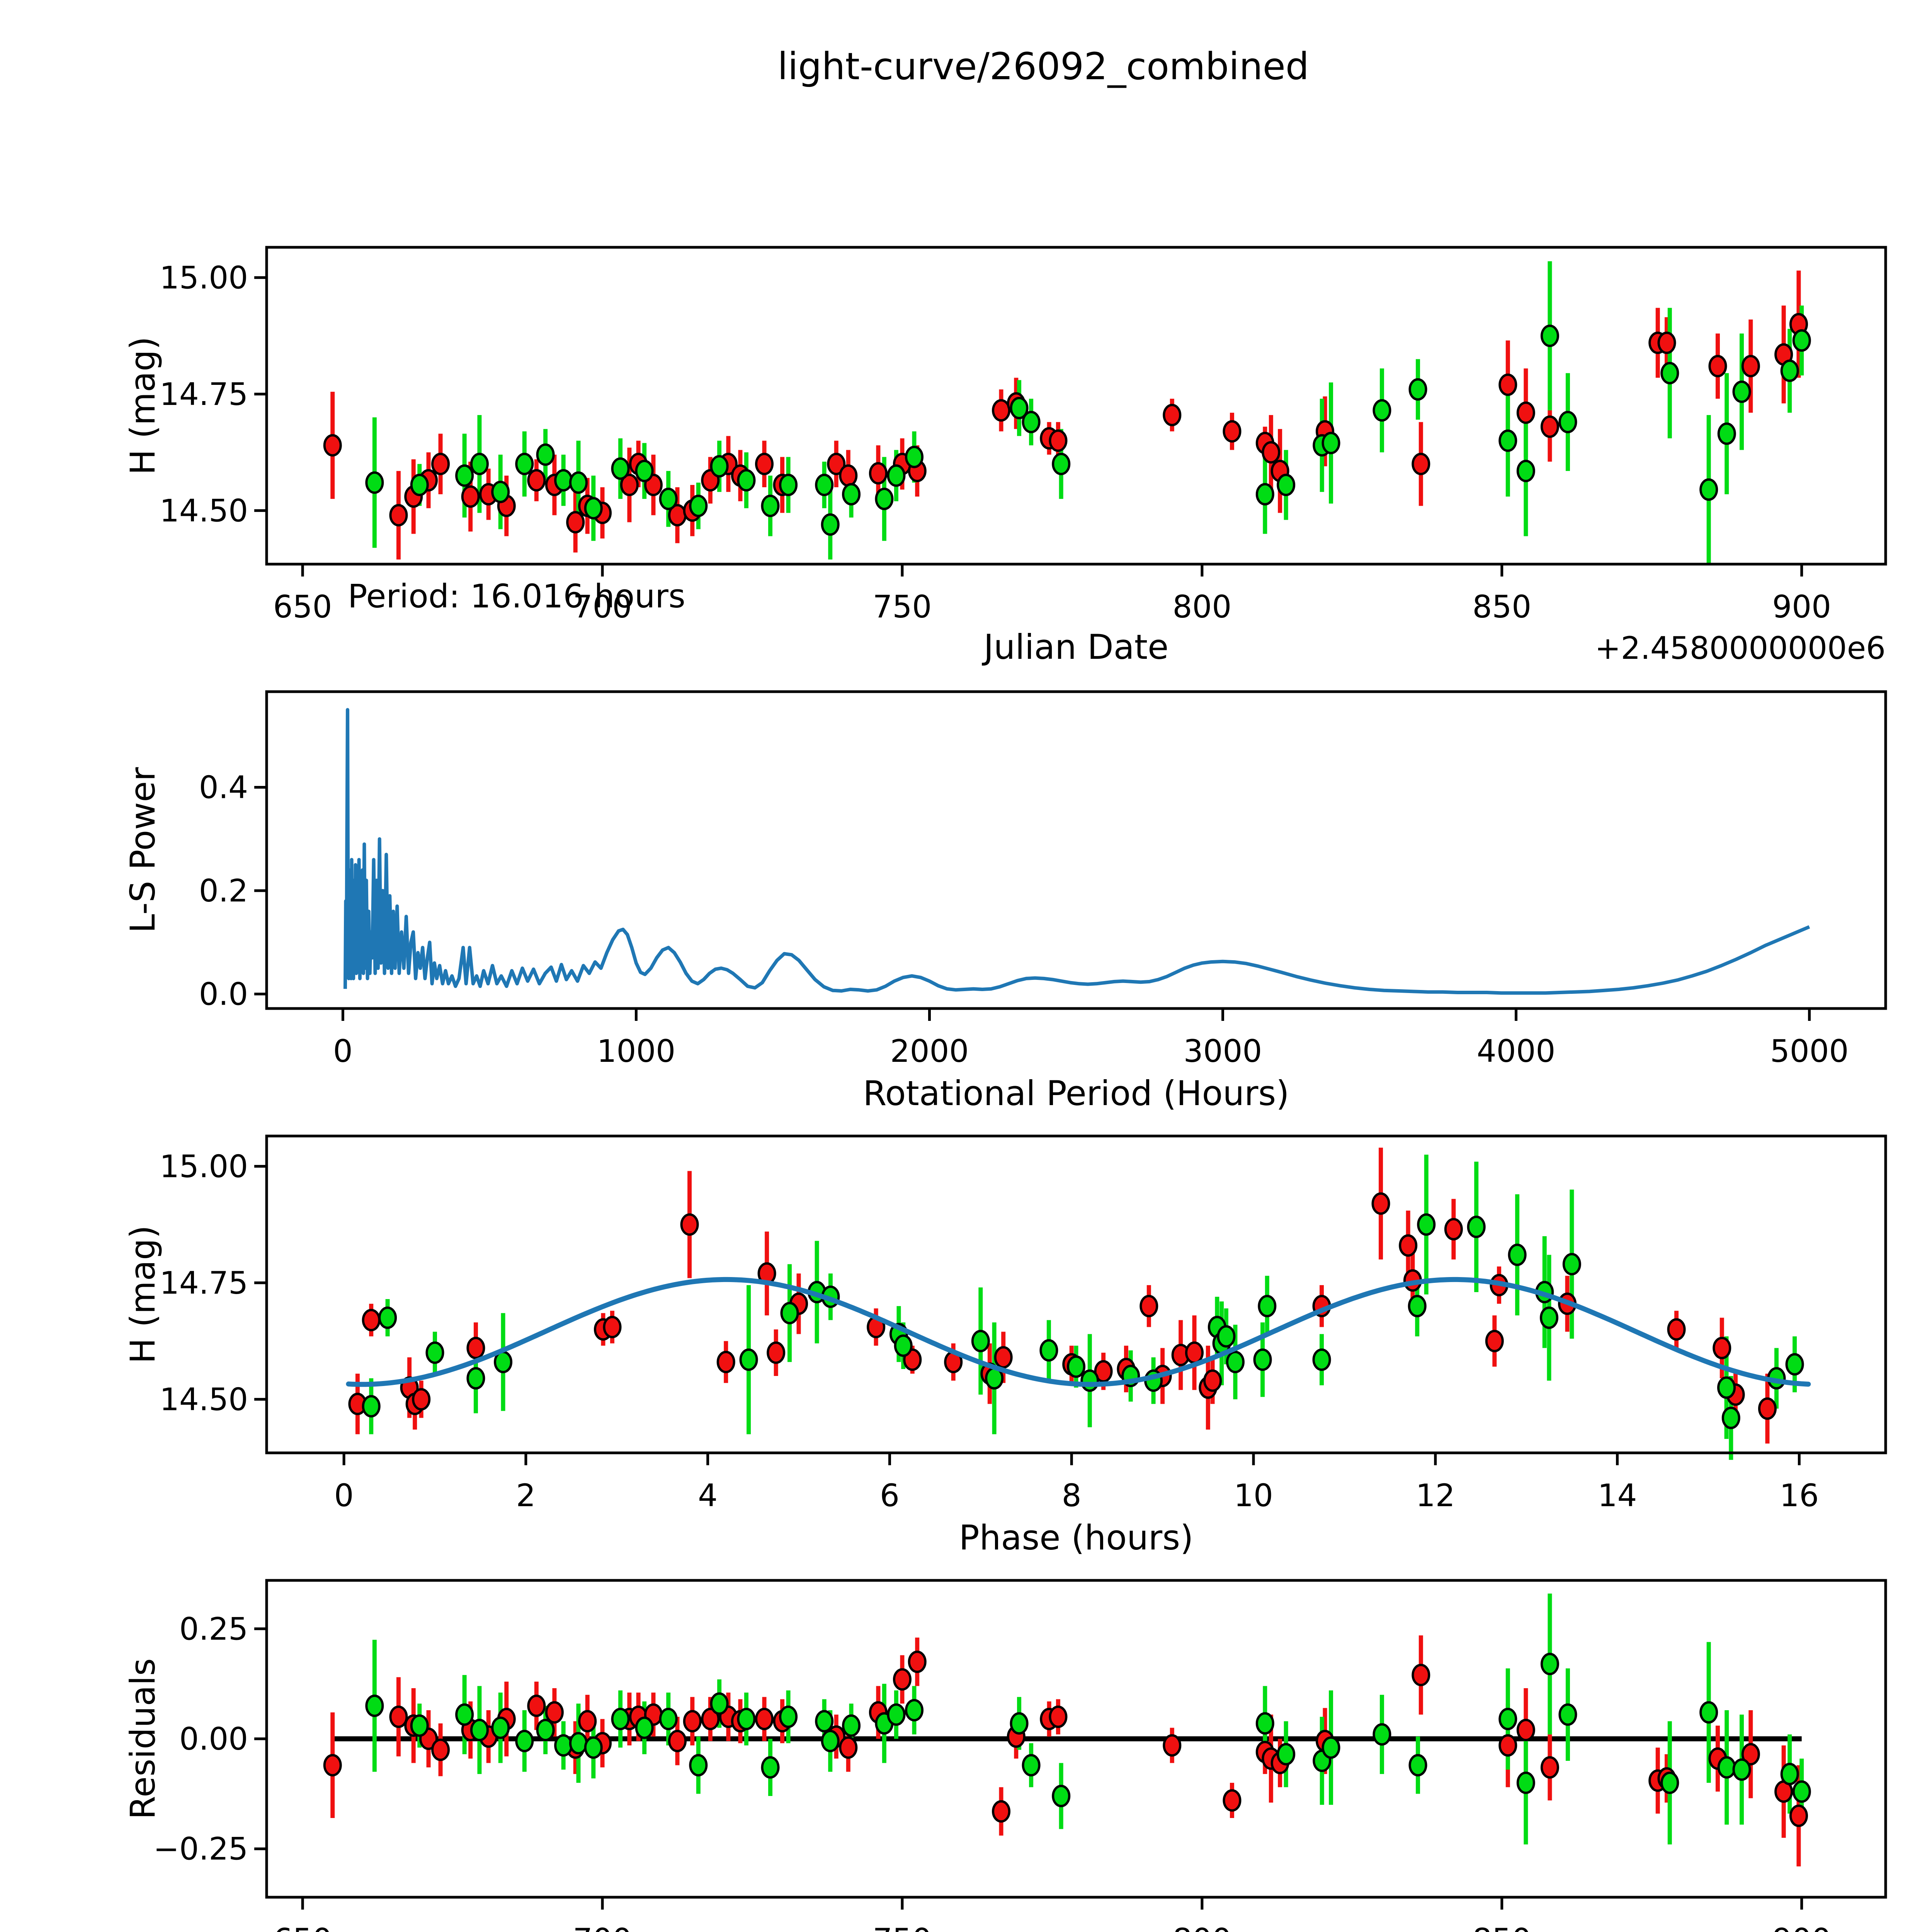  What do you see at coordinates (143, 1739) in the screenshot?
I see `residuals-ylabel: Residuals` at bounding box center [143, 1739].